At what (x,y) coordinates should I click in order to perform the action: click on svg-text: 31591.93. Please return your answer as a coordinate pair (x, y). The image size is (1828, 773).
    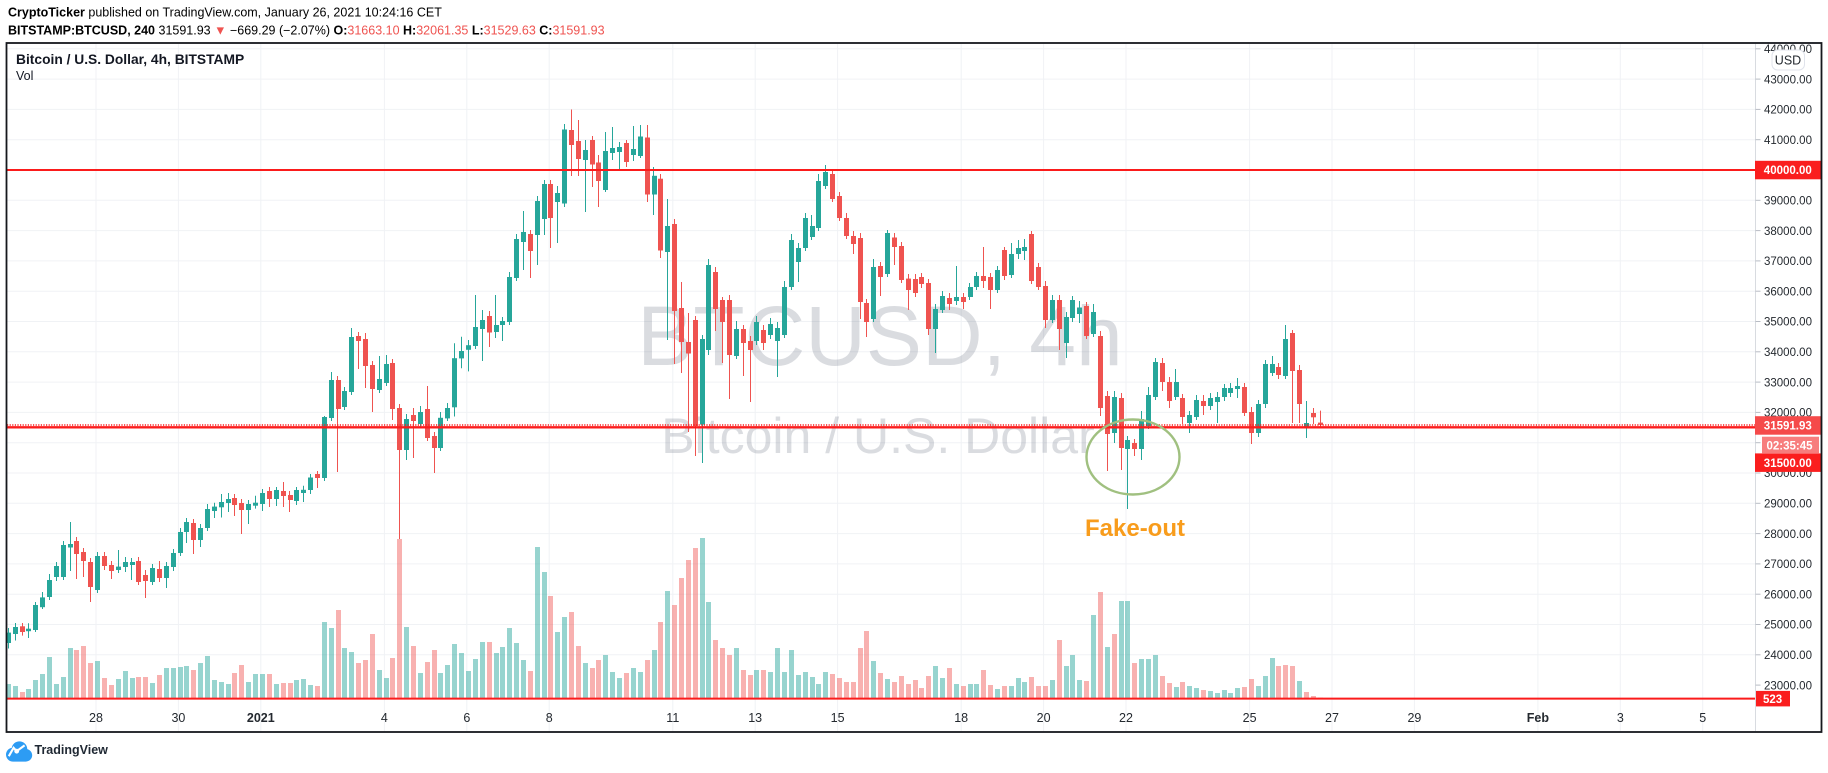
    Looking at the image, I should click on (1788, 427).